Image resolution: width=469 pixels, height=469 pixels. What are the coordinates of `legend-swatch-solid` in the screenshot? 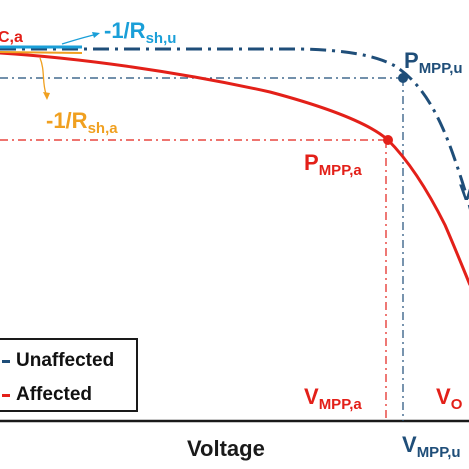 It's located at (6, 395).